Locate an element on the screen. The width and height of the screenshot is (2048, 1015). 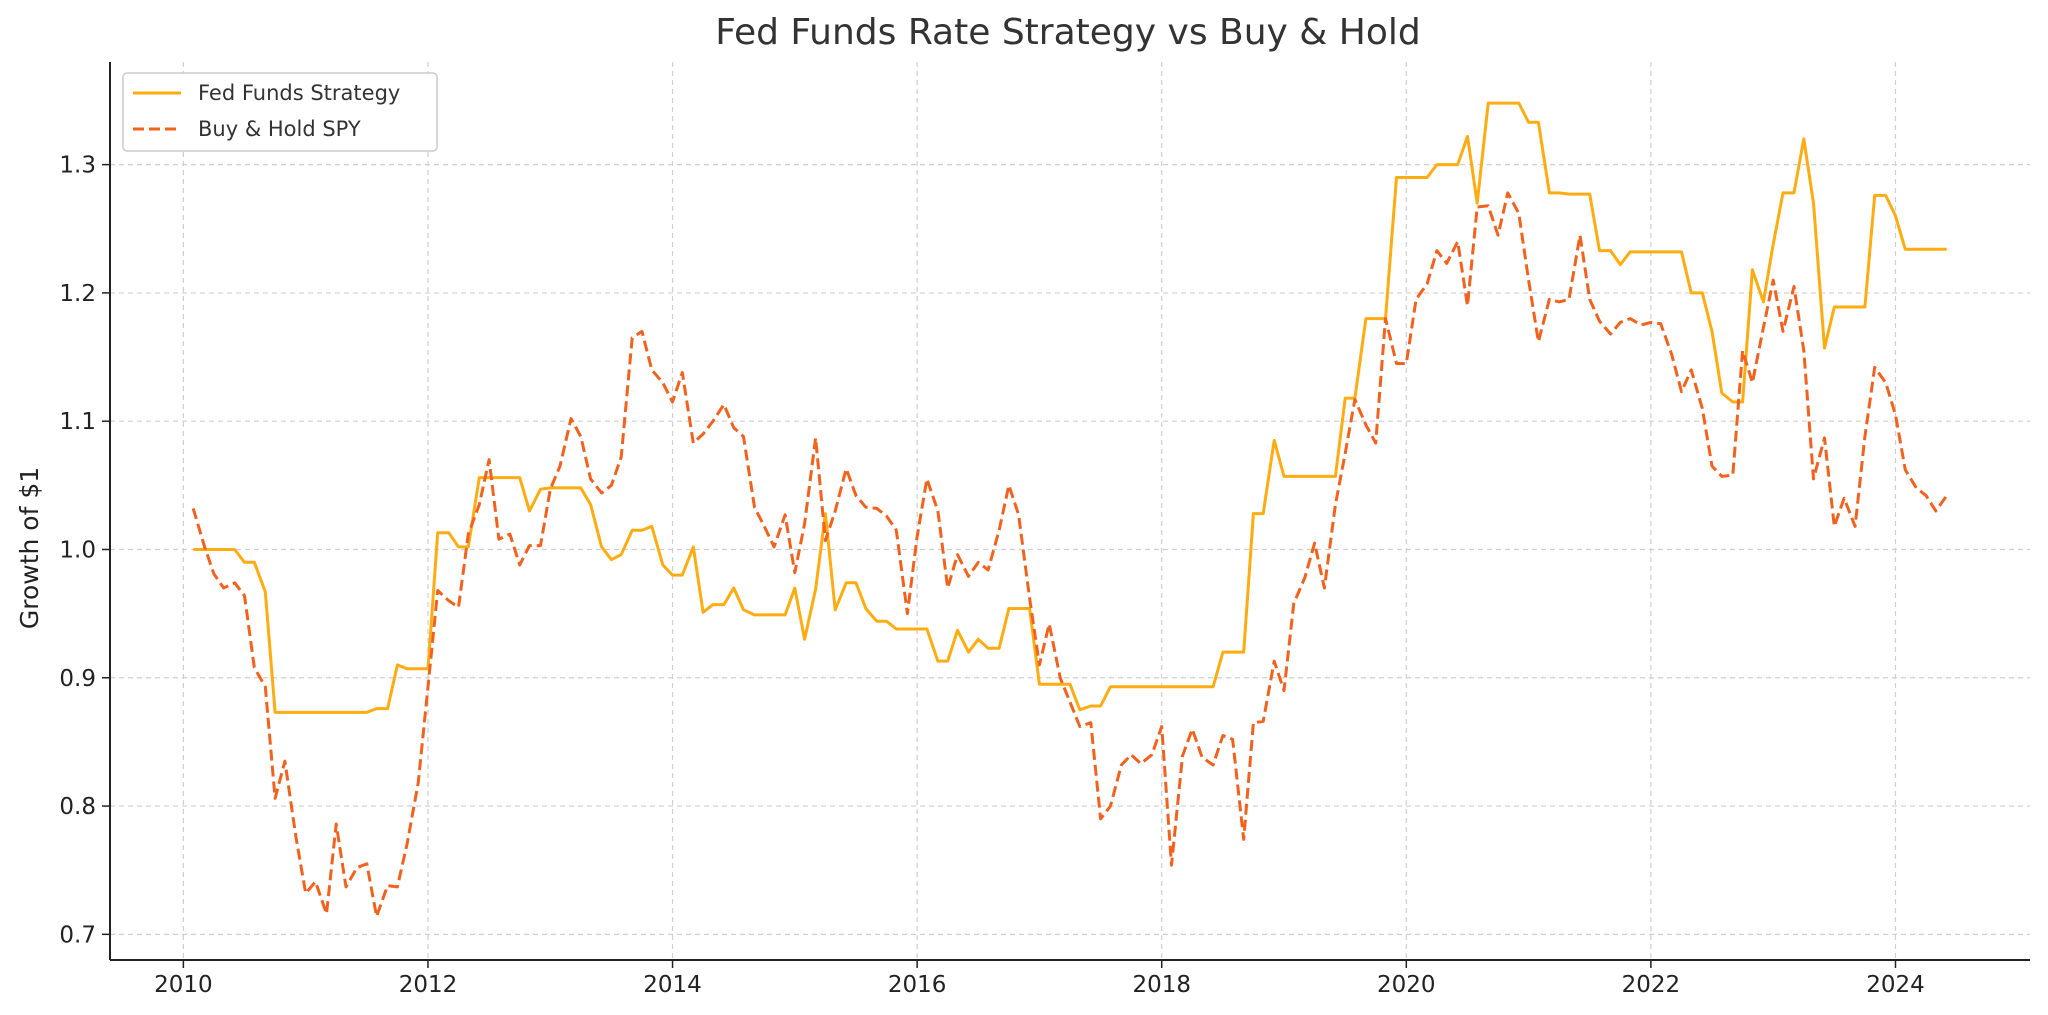
x-tick-label: 2014 is located at coordinates (672, 985).